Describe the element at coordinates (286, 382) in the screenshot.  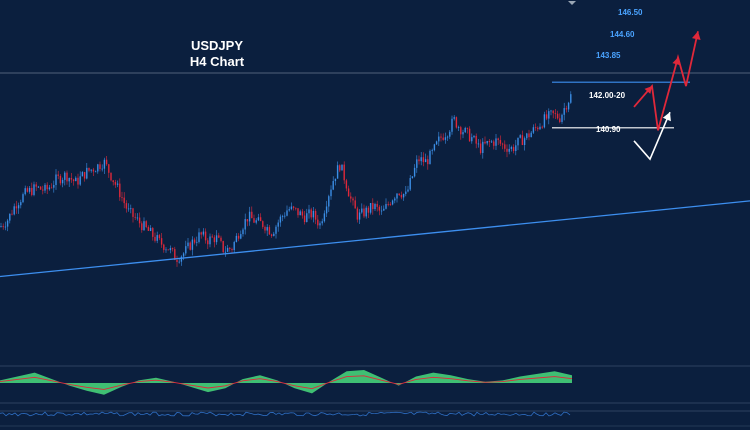
I see `oscillator-histogram` at that location.